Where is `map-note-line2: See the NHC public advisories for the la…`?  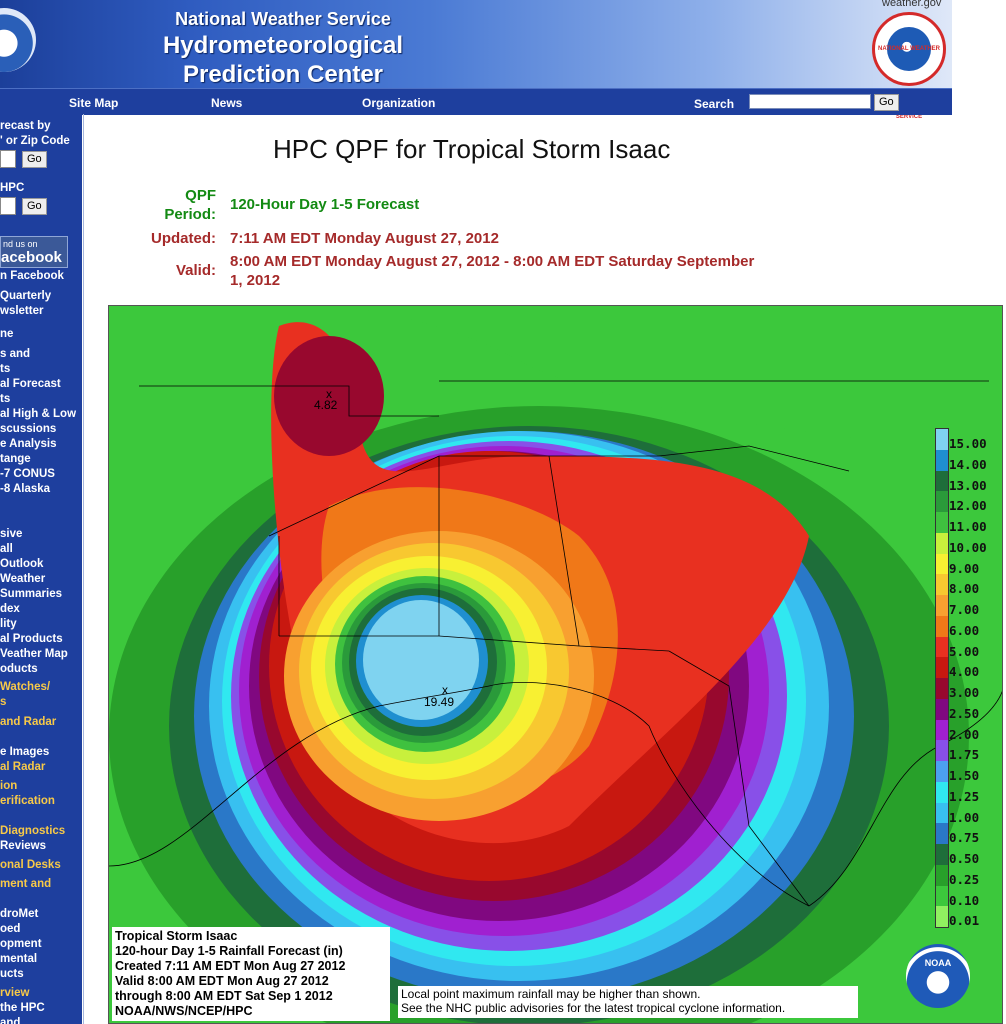
map-note-line2: See the NHC public advisories for the la… is located at coordinates (593, 1008).